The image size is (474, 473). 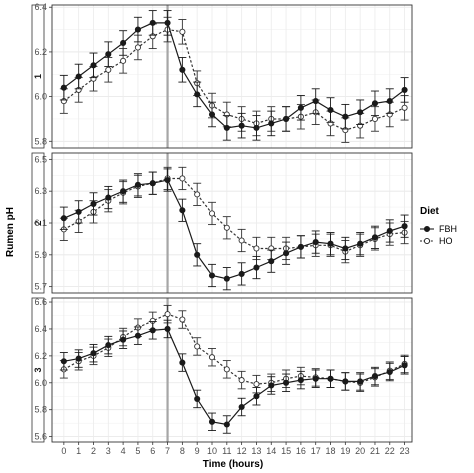 What do you see at coordinates (212, 451) in the screenshot?
I see `x-tick-label: 10` at bounding box center [212, 451].